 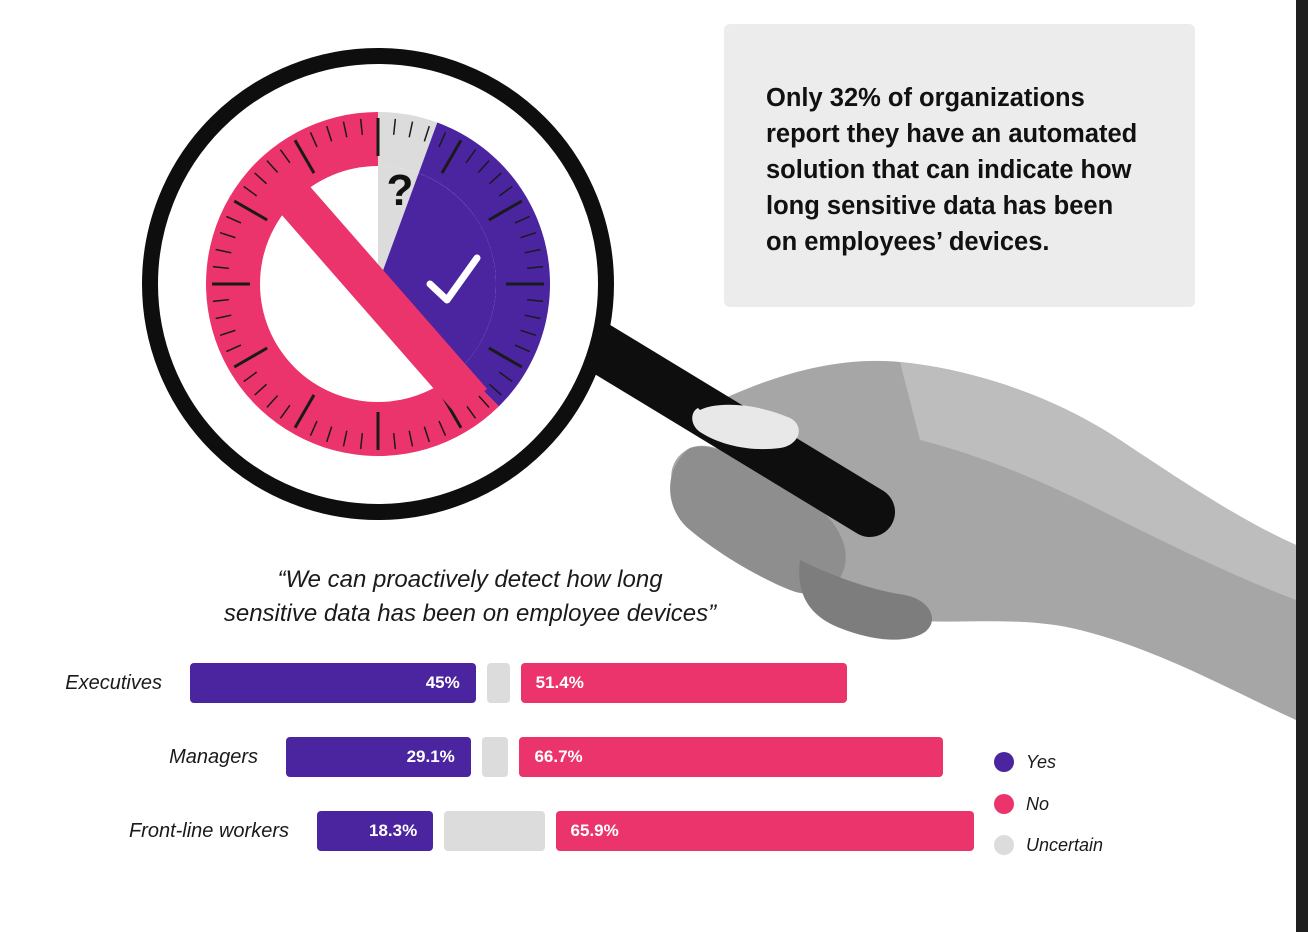 What do you see at coordinates (908, 242) in the screenshot?
I see `callout-line-5: on employees’ devices.` at bounding box center [908, 242].